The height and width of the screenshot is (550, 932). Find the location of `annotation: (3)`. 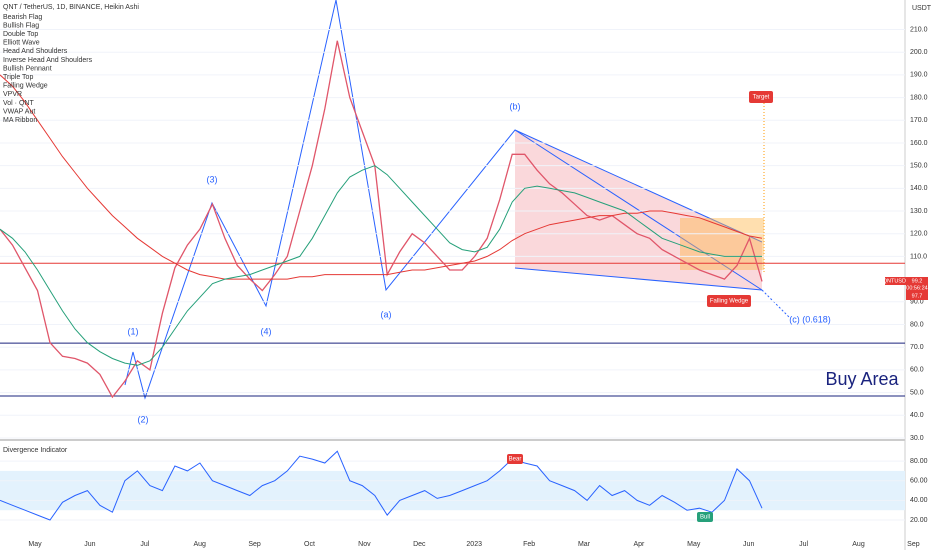

annotation: (3) is located at coordinates (212, 179).